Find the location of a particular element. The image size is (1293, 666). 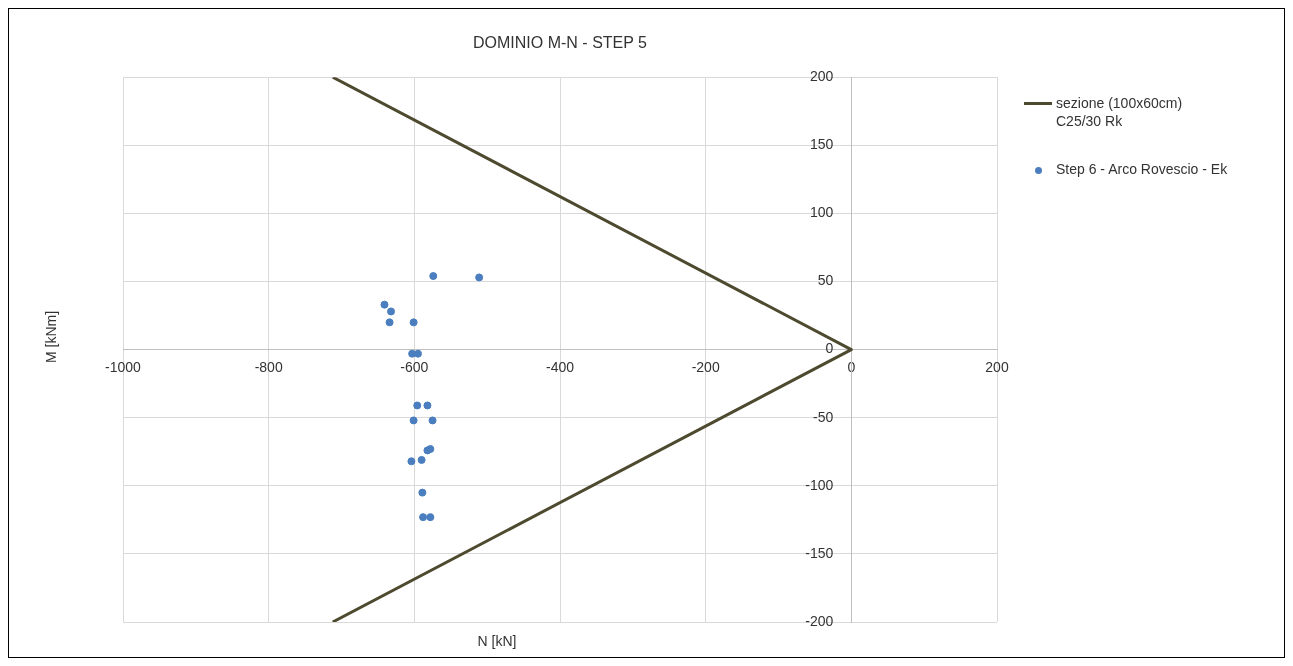

x-tick-label: -600 is located at coordinates (414, 366).